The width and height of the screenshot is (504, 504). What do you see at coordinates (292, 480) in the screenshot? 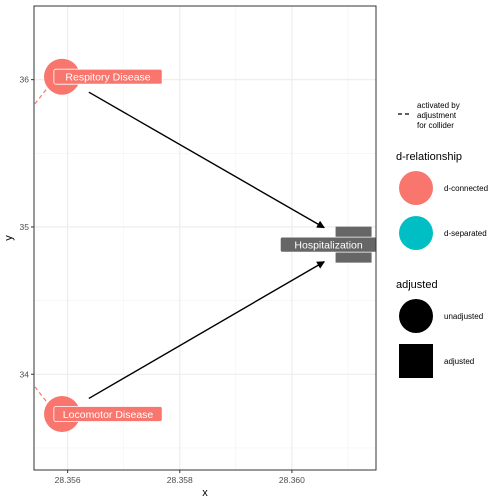
I see `x-tick-label: 28.360` at bounding box center [292, 480].